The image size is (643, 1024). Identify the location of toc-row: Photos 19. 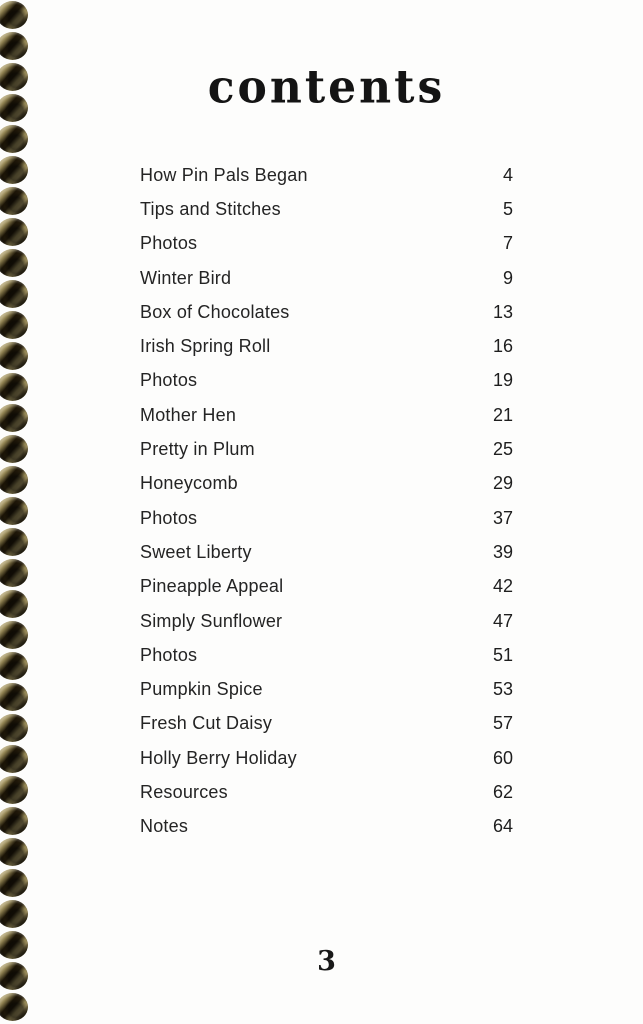
(326, 381).